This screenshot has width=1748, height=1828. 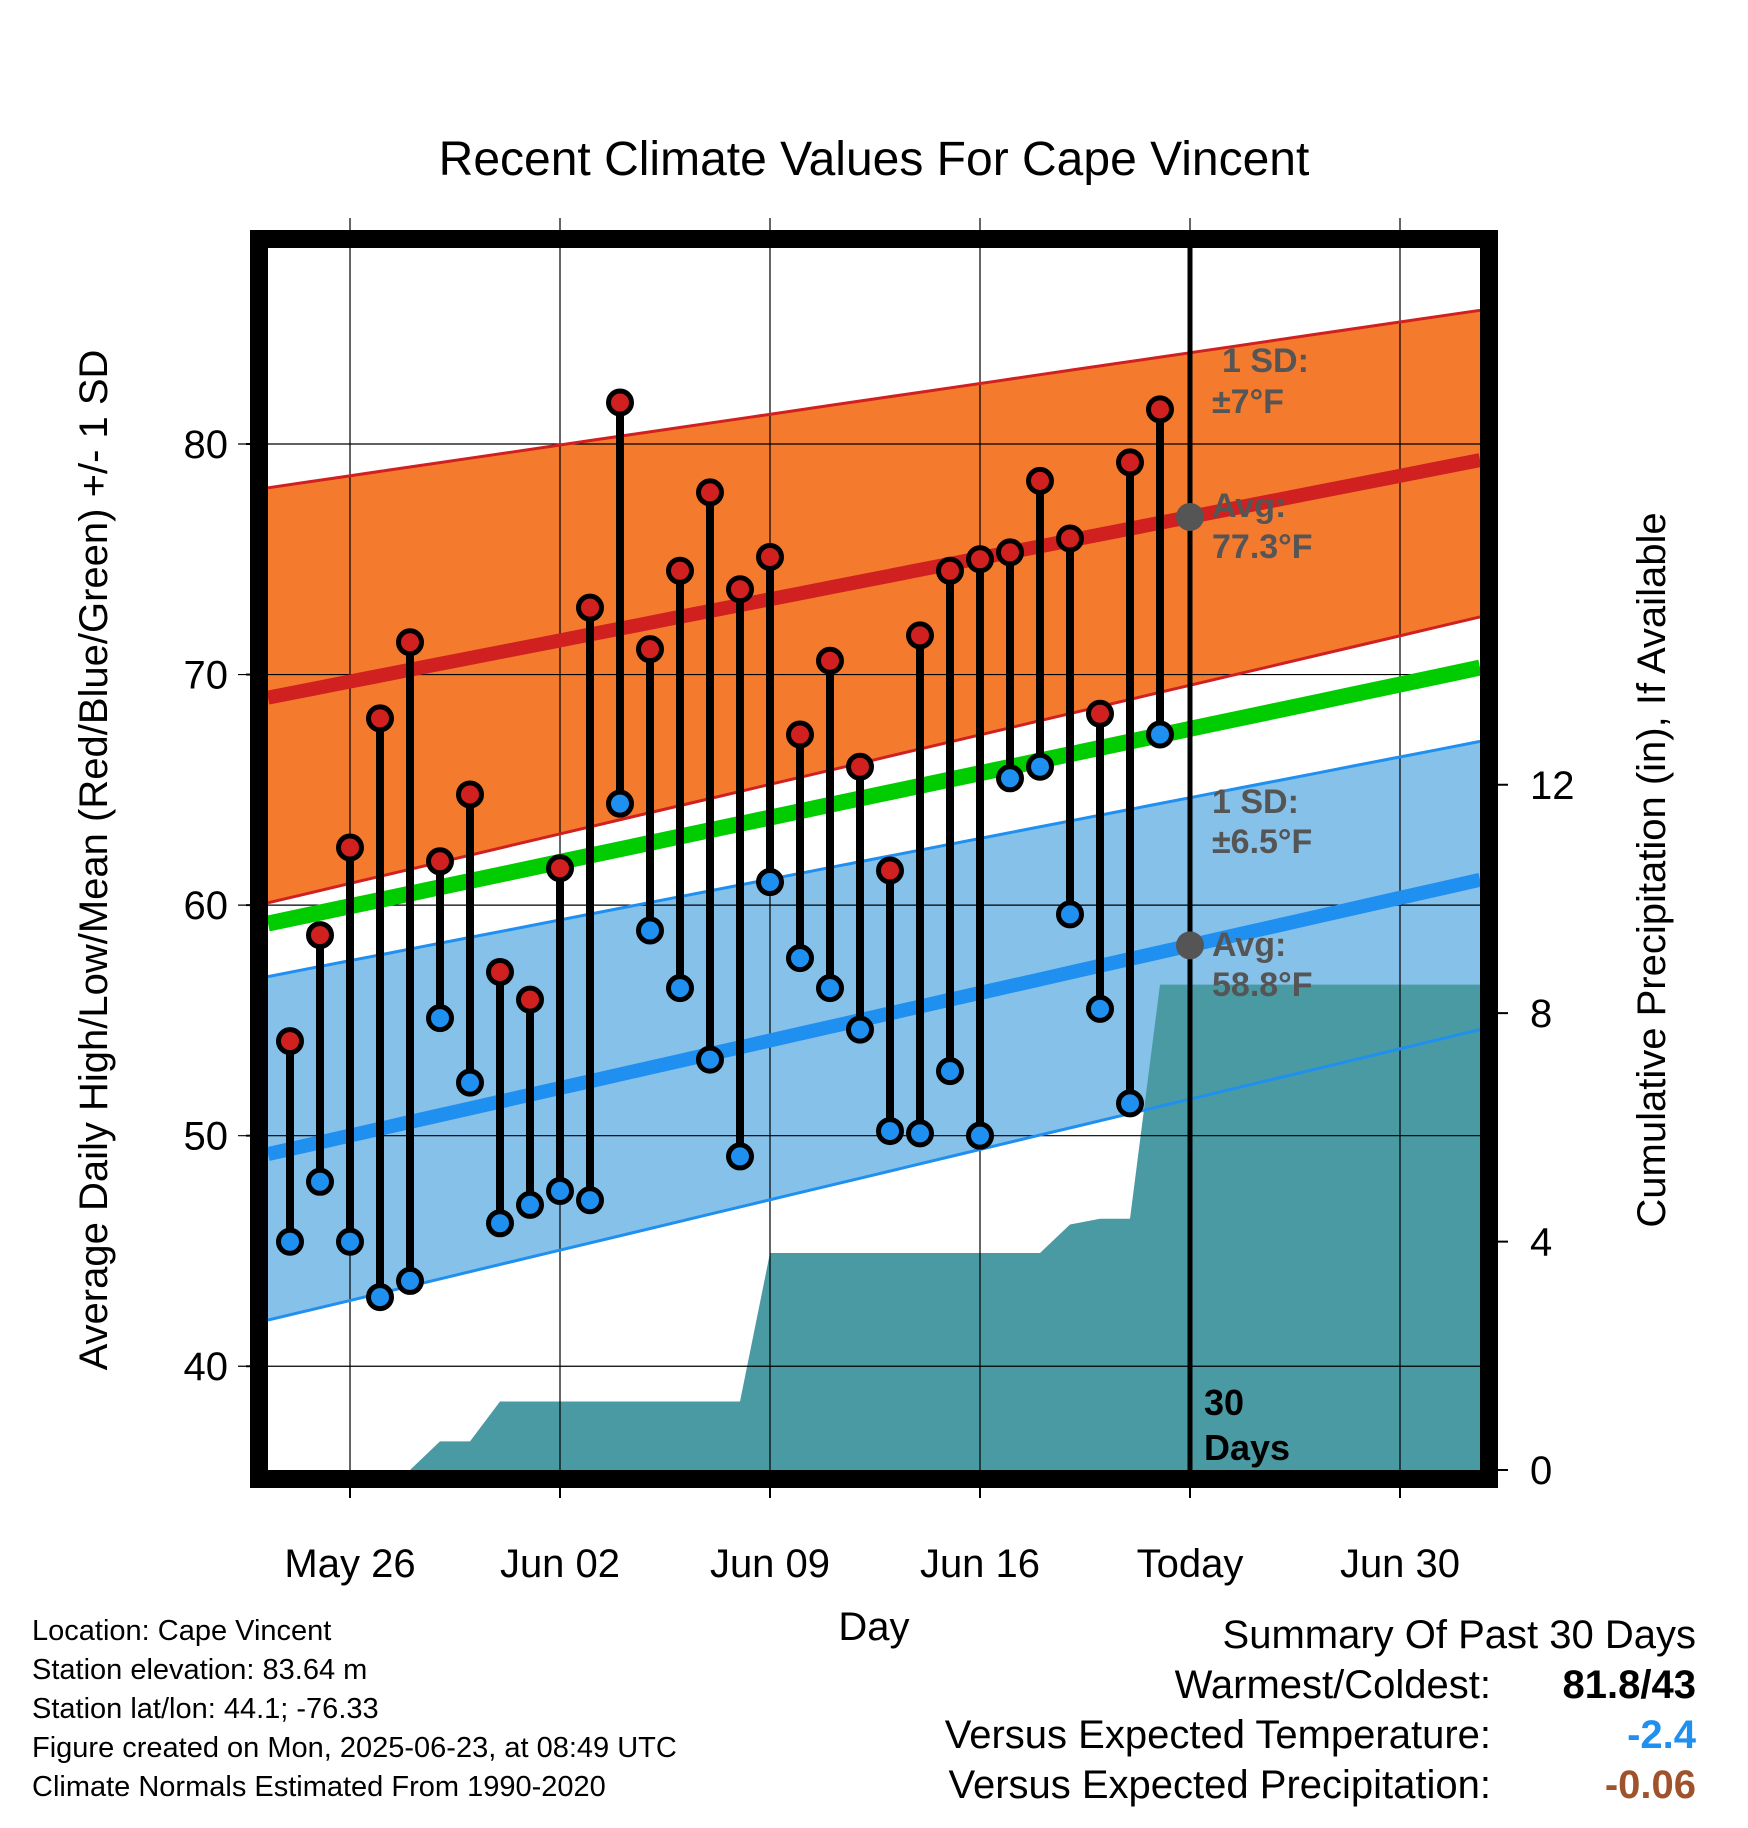 I want to click on x-tick-label: Today, so click(x=1190, y=1564).